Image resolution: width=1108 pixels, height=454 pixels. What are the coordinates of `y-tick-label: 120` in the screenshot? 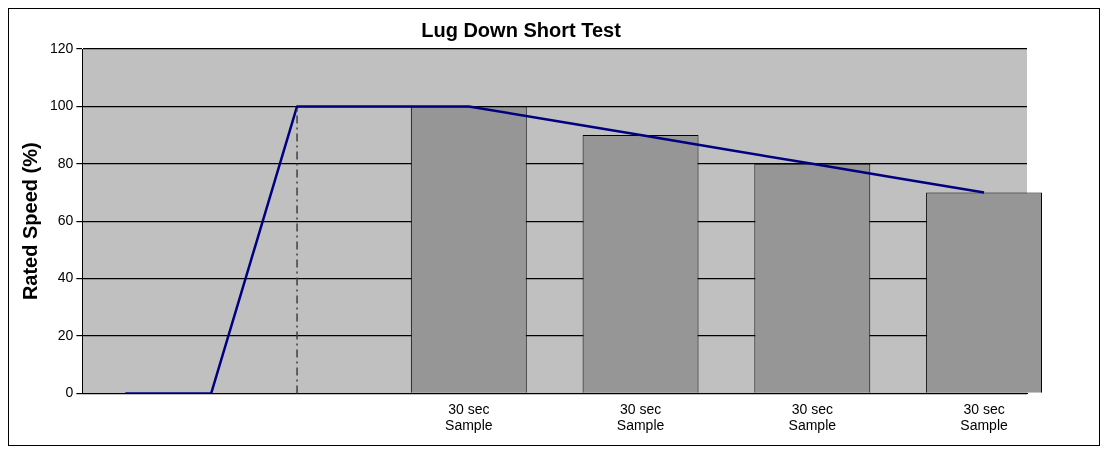 It's located at (62, 47).